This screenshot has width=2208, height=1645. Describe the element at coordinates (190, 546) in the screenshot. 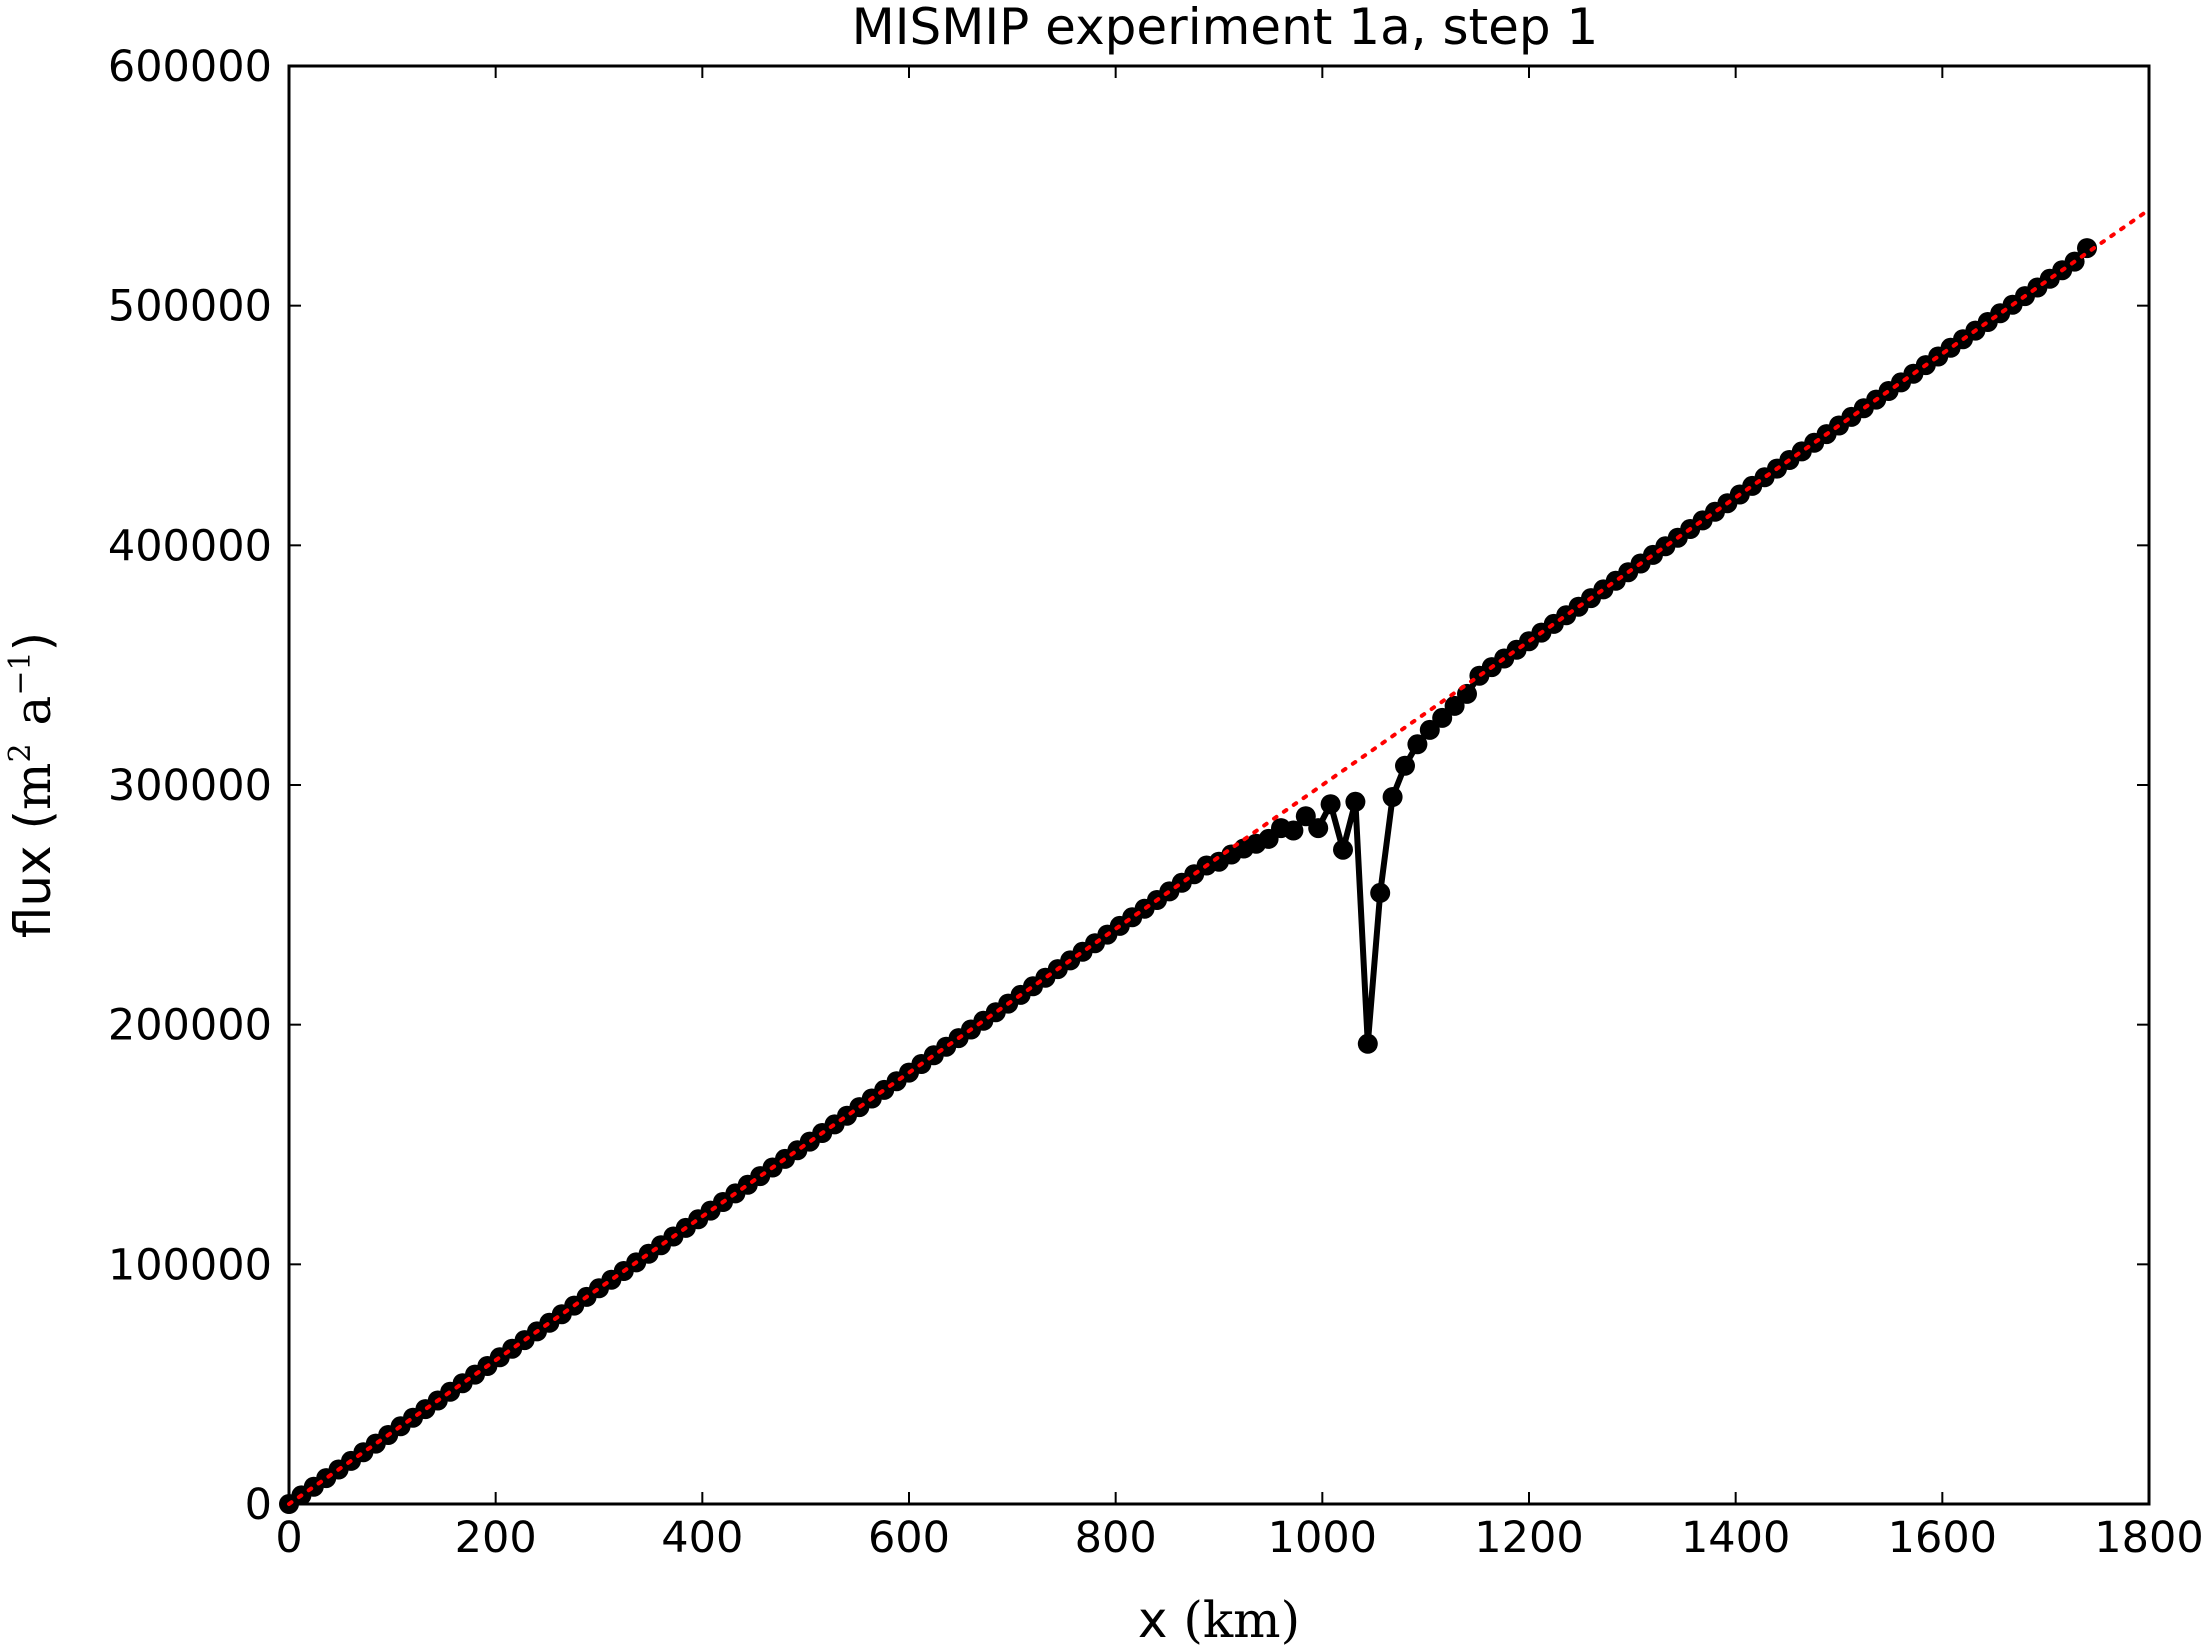

I see `y-tick-label: 400000` at that location.